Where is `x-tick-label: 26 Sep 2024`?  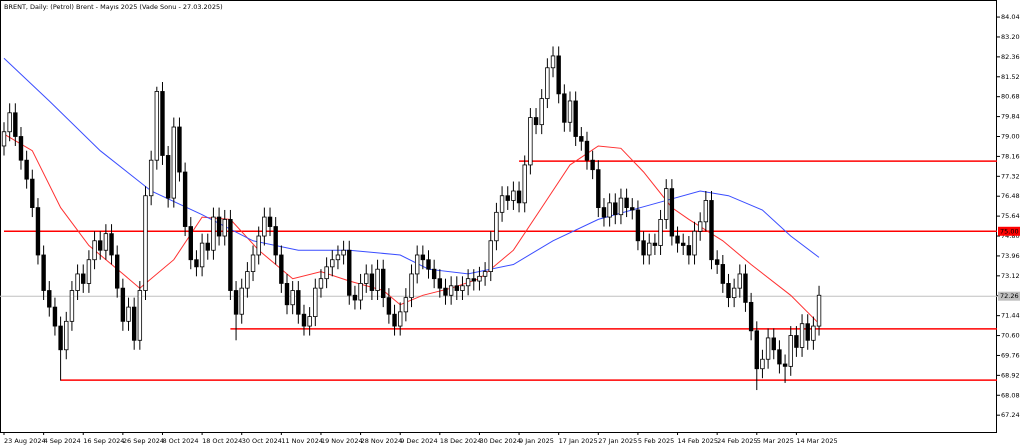 x-tick-label: 26 Sep 2024 is located at coordinates (143, 441).